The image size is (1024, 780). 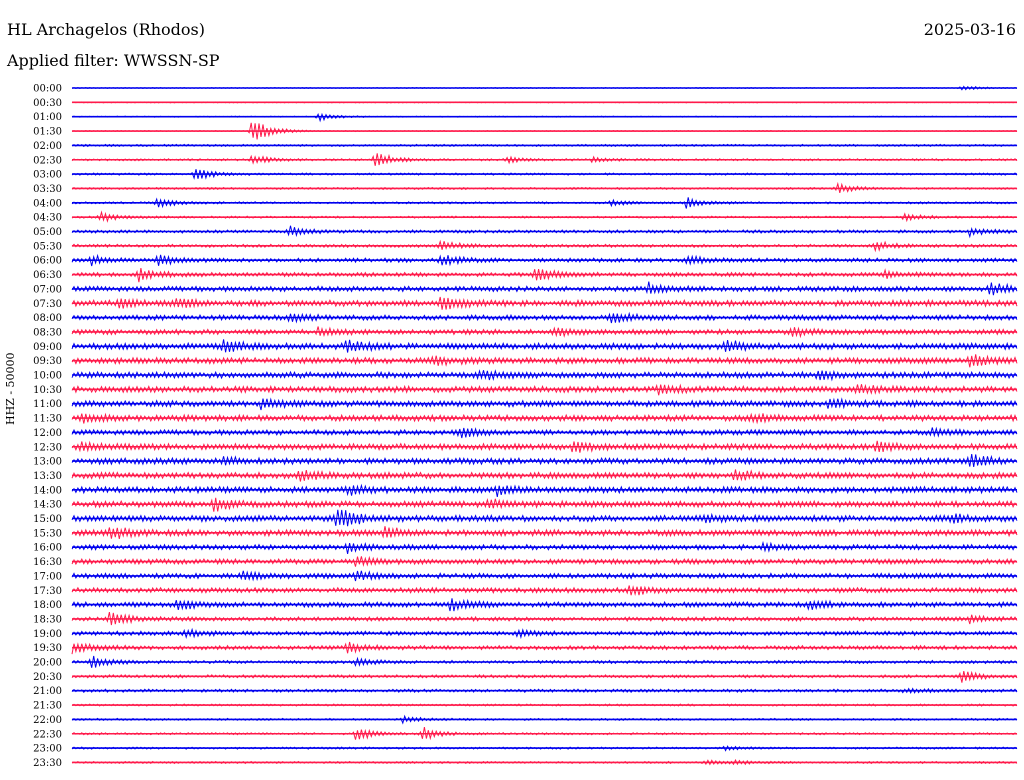 I want to click on time-label: 14:00, so click(x=47, y=490).